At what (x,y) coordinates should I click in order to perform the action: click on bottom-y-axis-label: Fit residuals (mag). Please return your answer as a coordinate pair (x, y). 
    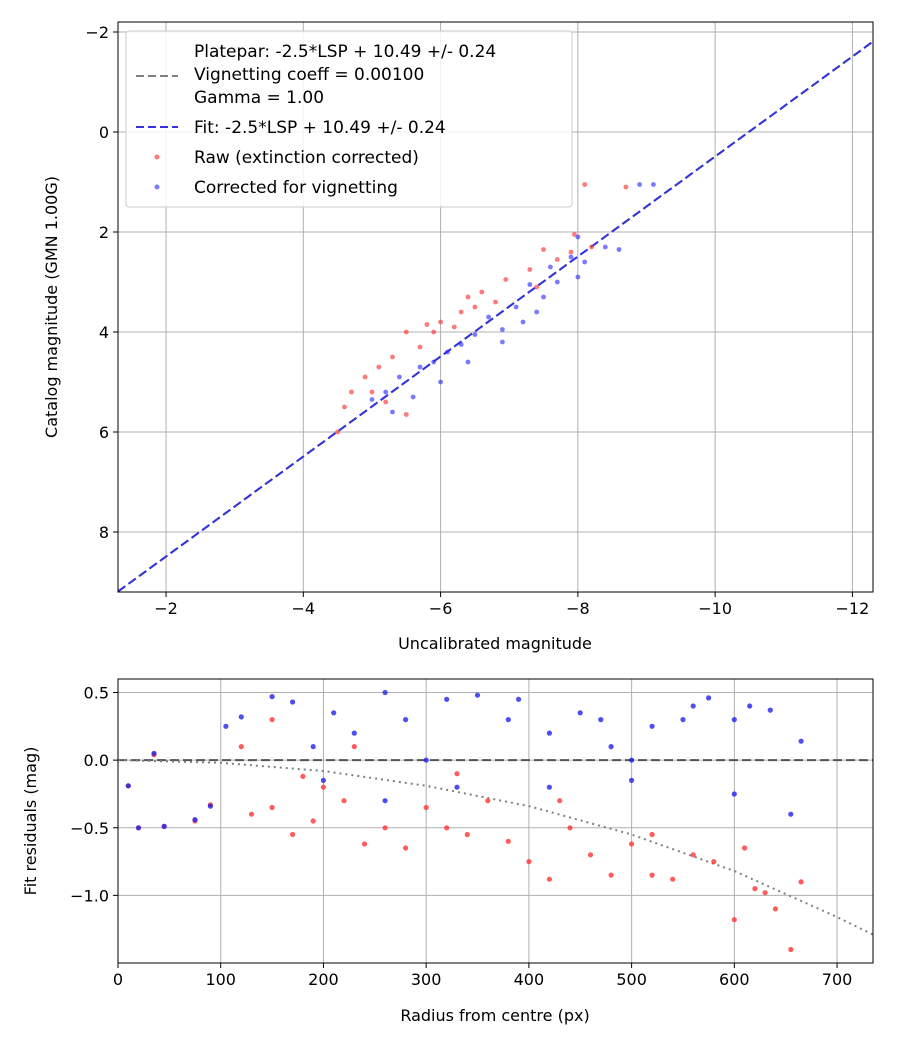
    Looking at the image, I should click on (30, 821).